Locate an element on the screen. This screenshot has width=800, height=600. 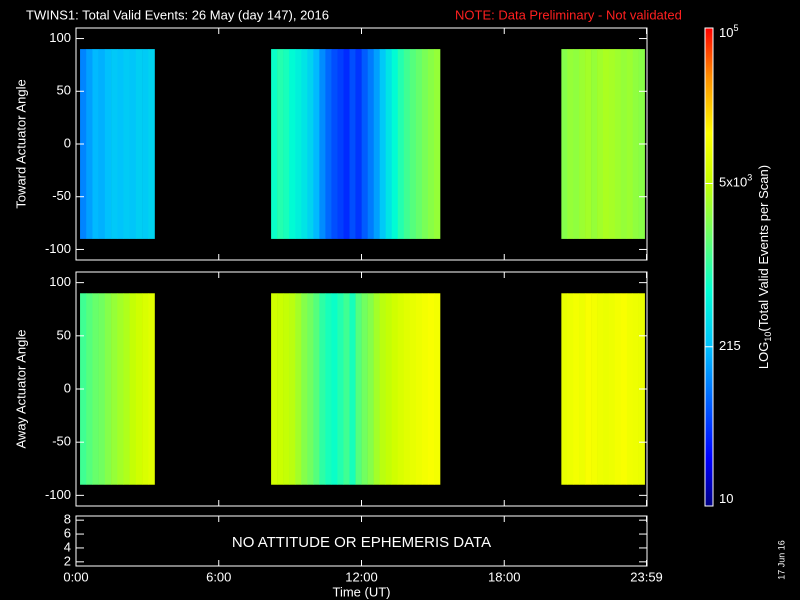
y-tick-label: 8 is located at coordinates (67, 519).